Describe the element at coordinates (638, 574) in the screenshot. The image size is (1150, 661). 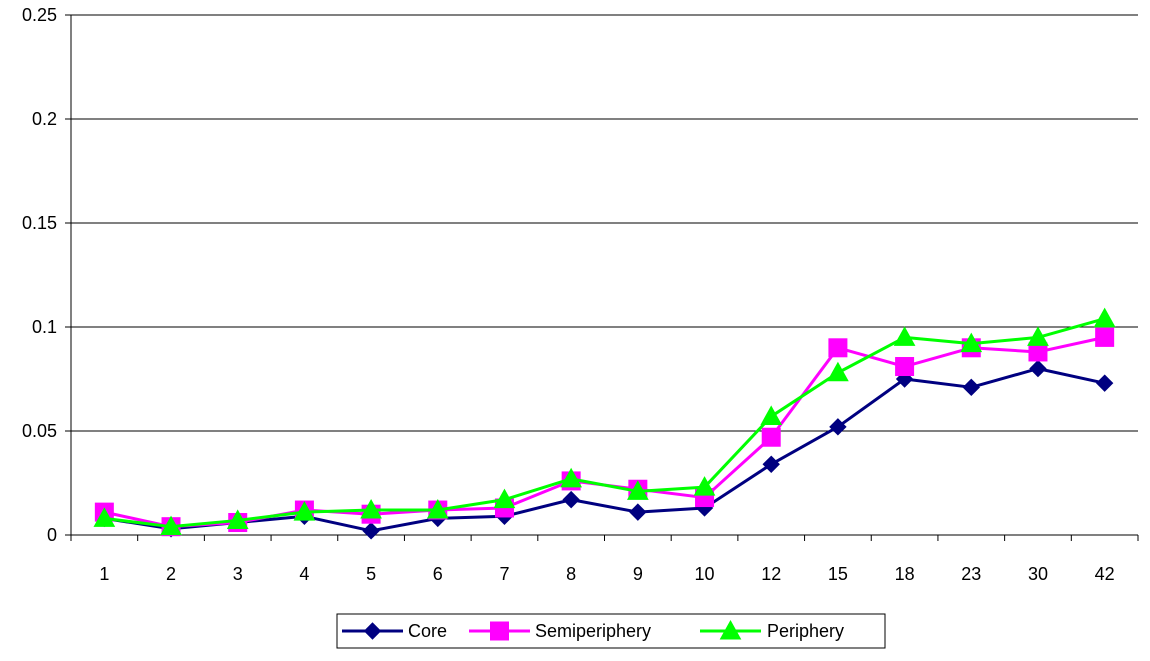
I see `x-tick-label: 9` at that location.